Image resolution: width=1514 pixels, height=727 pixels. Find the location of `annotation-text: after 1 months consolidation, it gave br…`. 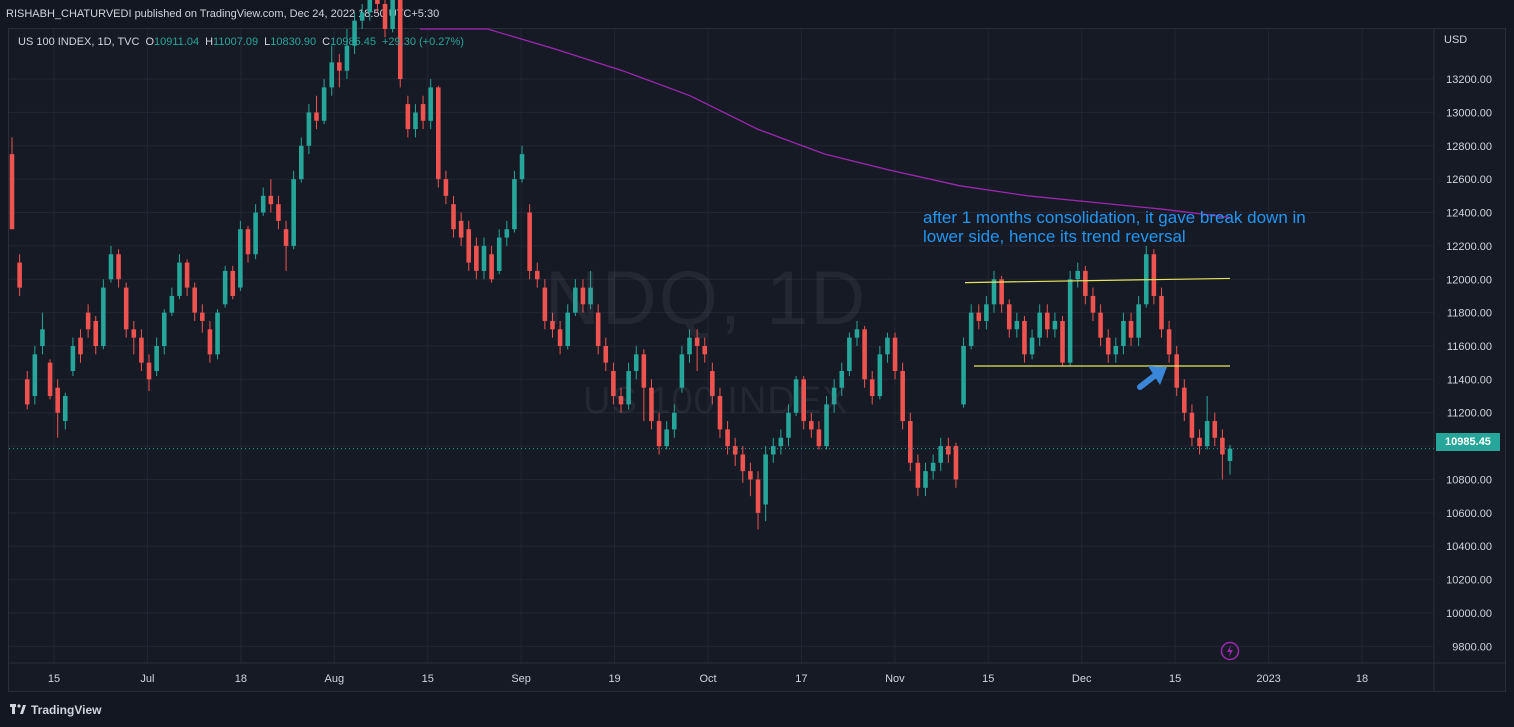

annotation-text: after 1 months consolidation, it gave br… is located at coordinates (1114, 227).